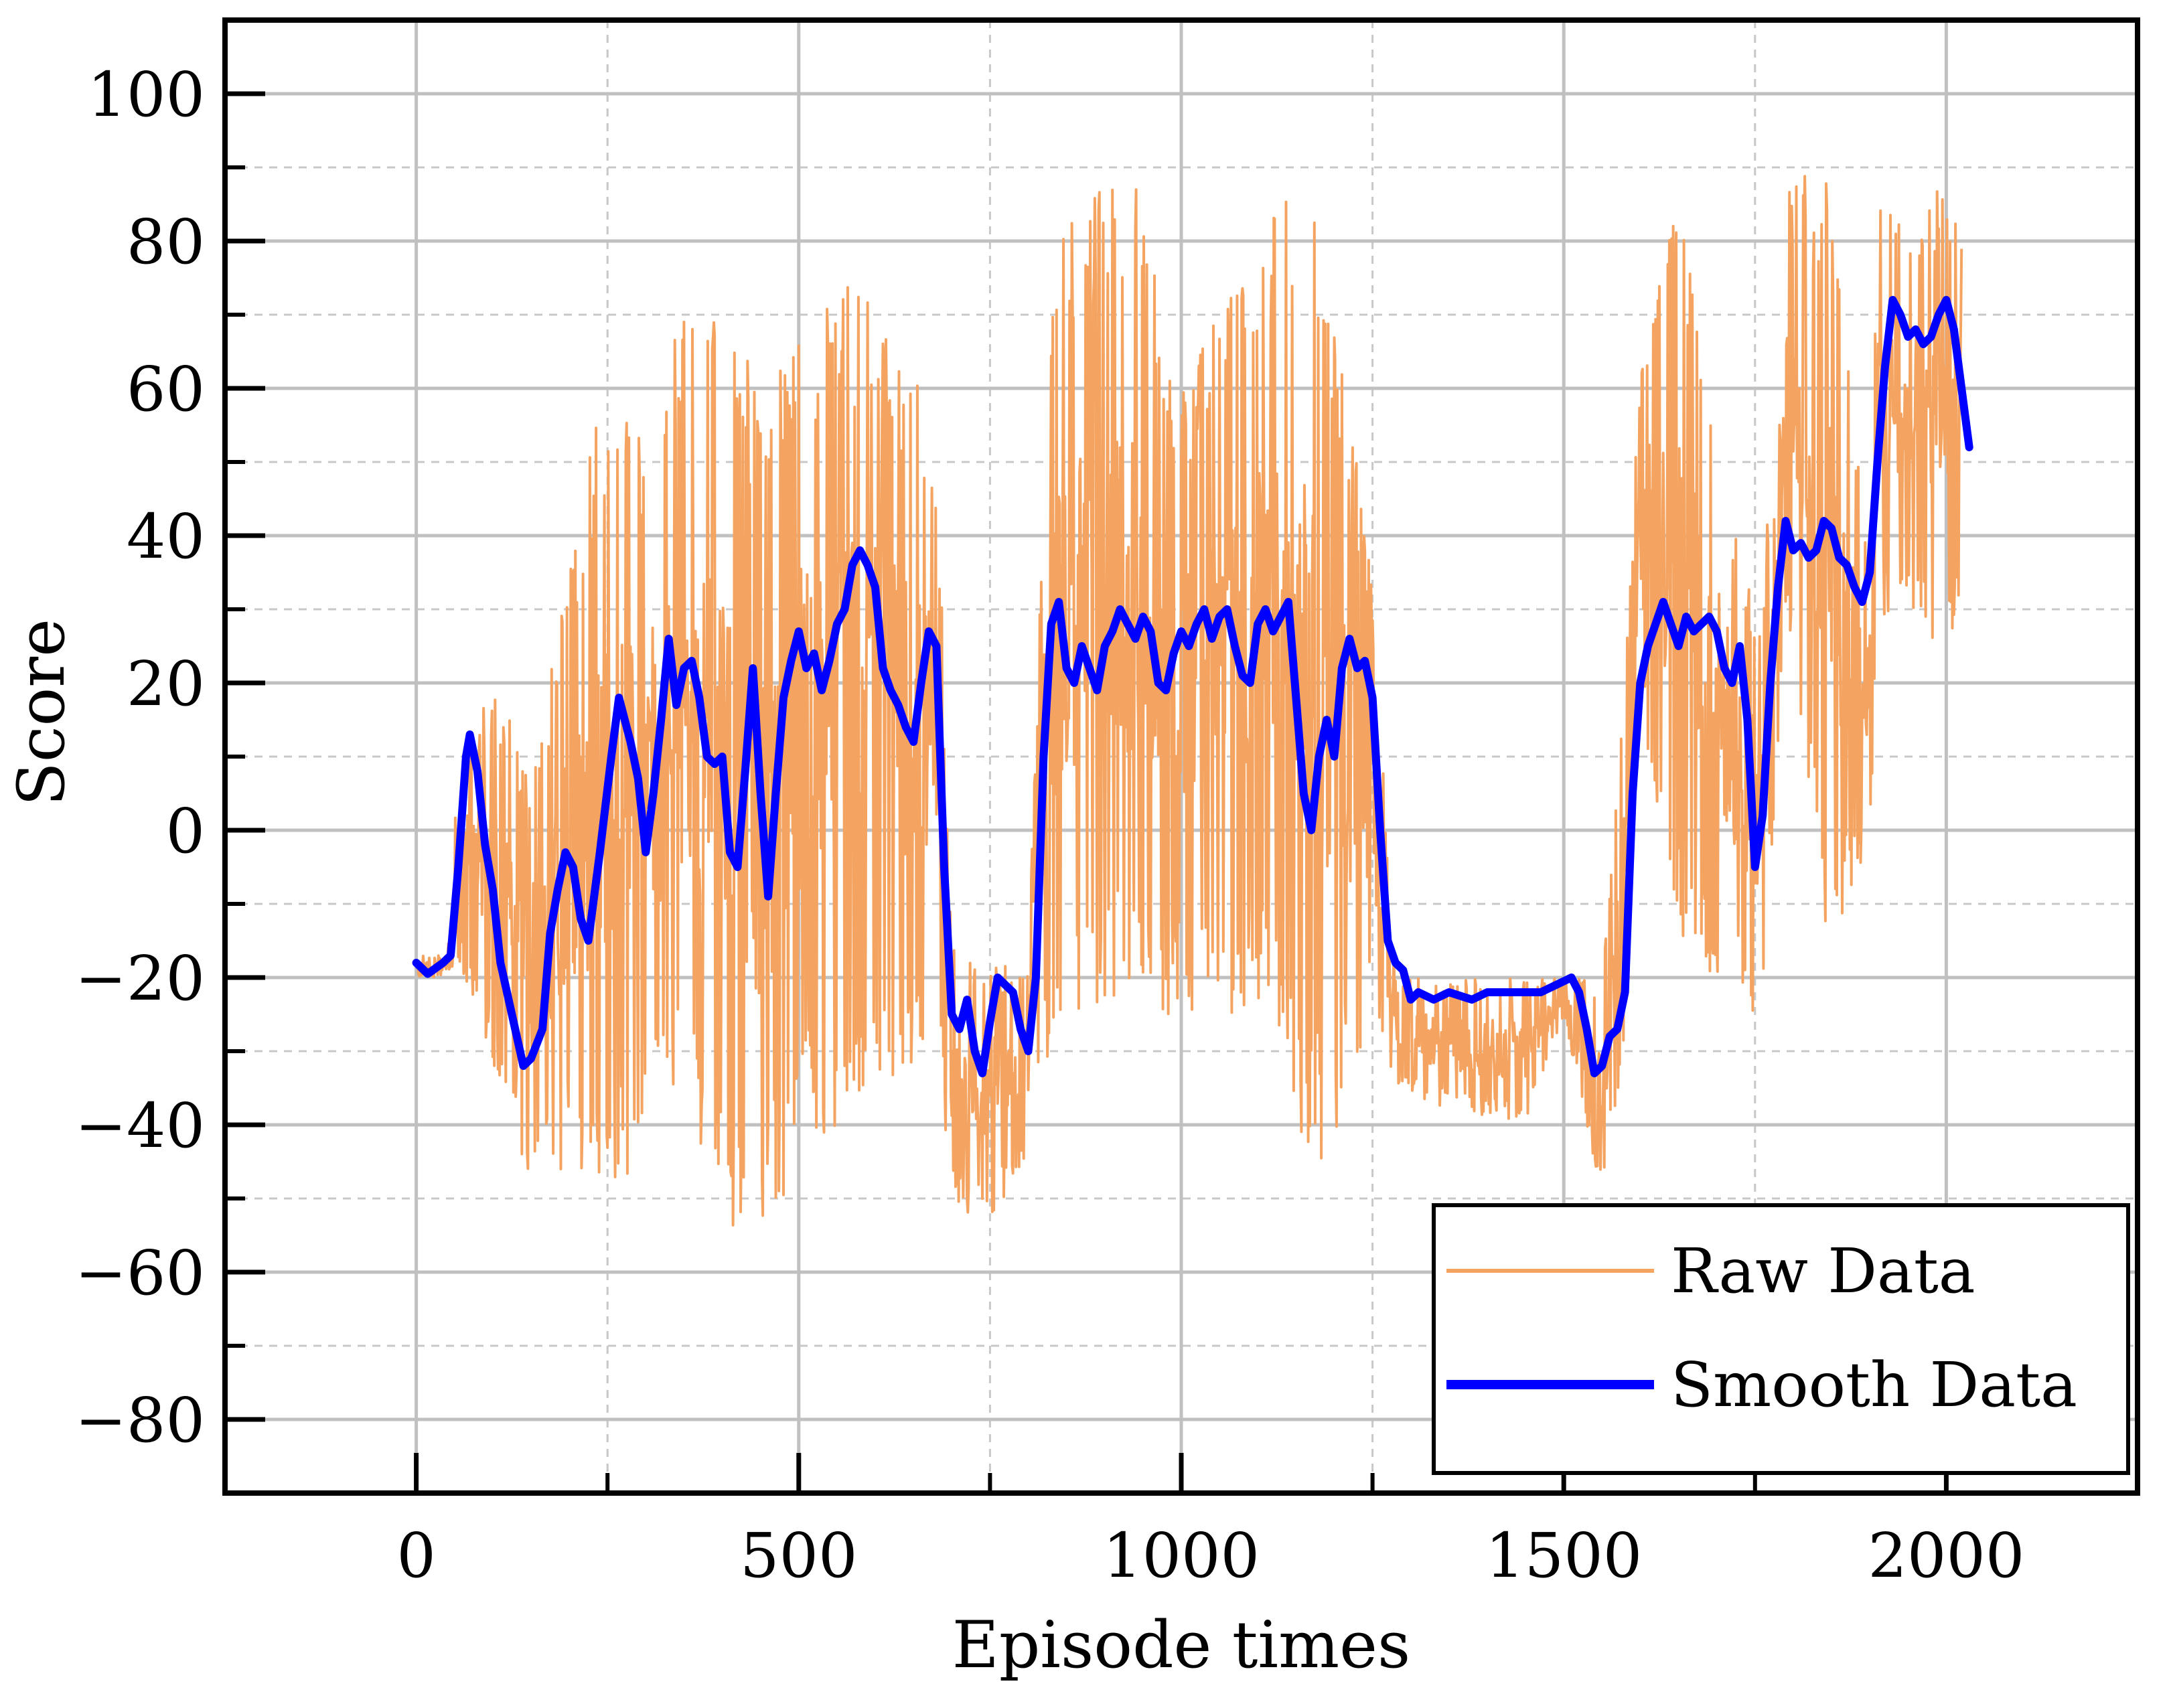 The width and height of the screenshot is (2169, 1708). What do you see at coordinates (1181, 1556) in the screenshot?
I see `x-tick-label: 1000` at bounding box center [1181, 1556].